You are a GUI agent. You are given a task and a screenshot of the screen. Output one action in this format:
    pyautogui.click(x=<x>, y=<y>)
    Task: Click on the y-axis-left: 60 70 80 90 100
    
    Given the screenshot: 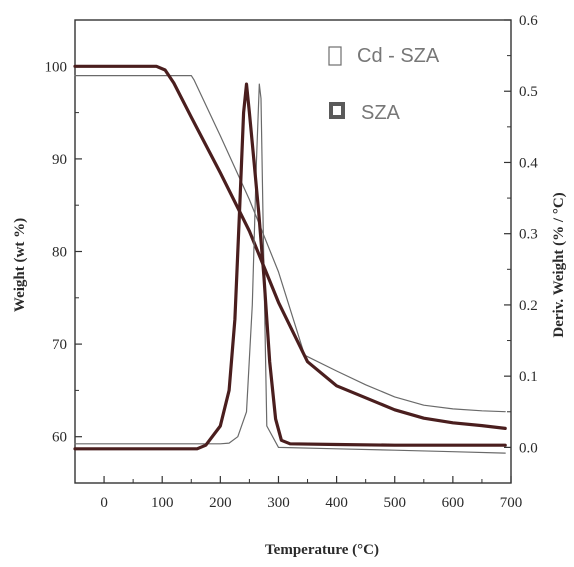 What is the action you would take?
    pyautogui.click(x=63, y=252)
    